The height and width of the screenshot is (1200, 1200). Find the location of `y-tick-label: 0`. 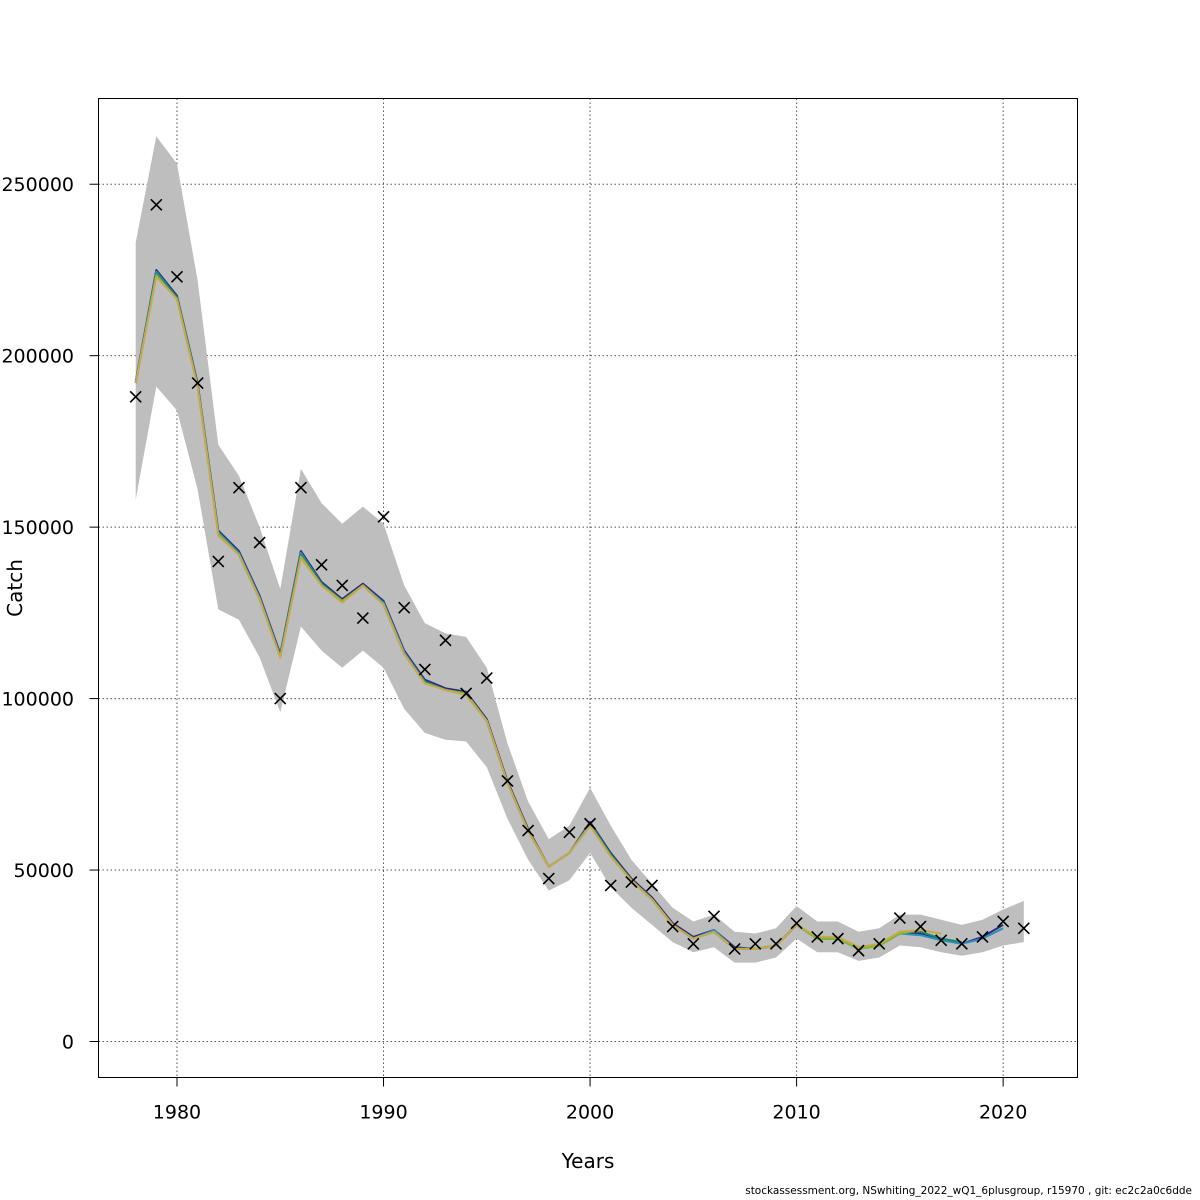

y-tick-label: 0 is located at coordinates (68, 1042).